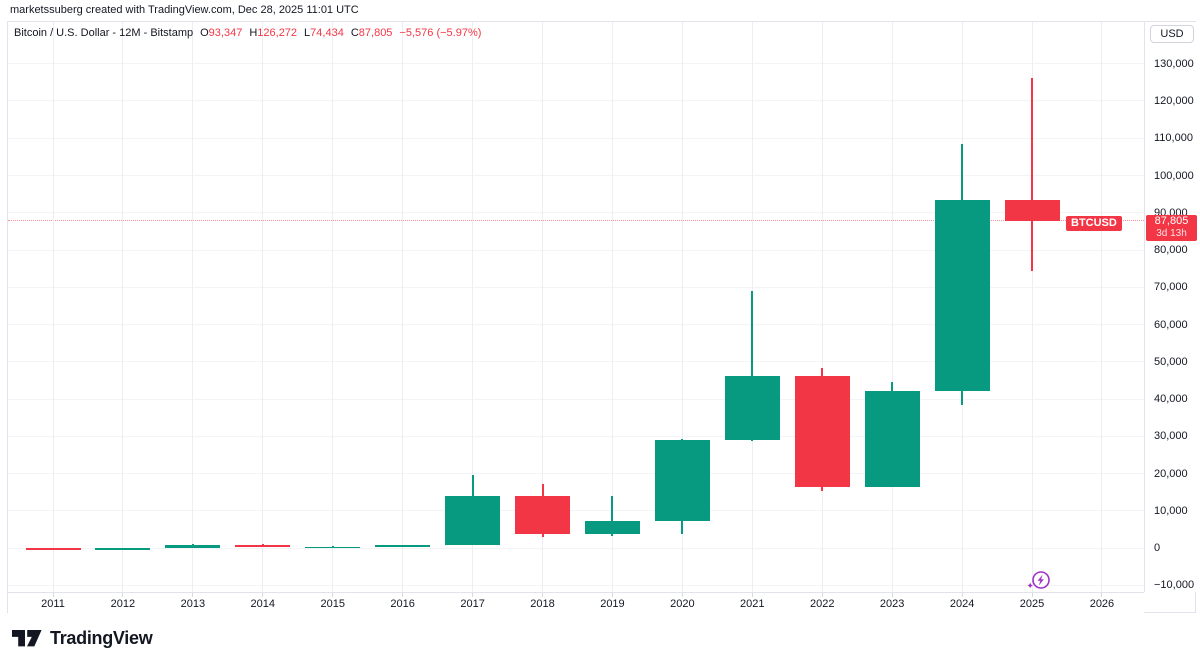 The height and width of the screenshot is (662, 1200). I want to click on candle-2021, so click(752, 408).